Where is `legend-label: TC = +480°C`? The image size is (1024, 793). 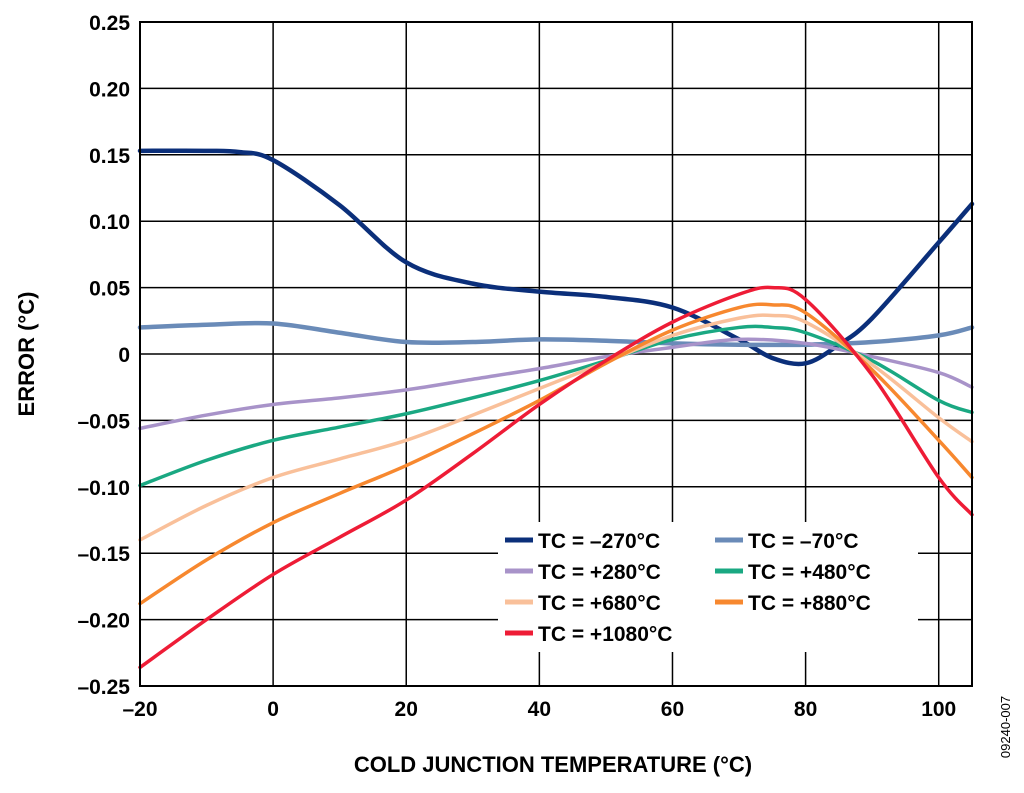
legend-label: TC = +480°C is located at coordinates (809, 572).